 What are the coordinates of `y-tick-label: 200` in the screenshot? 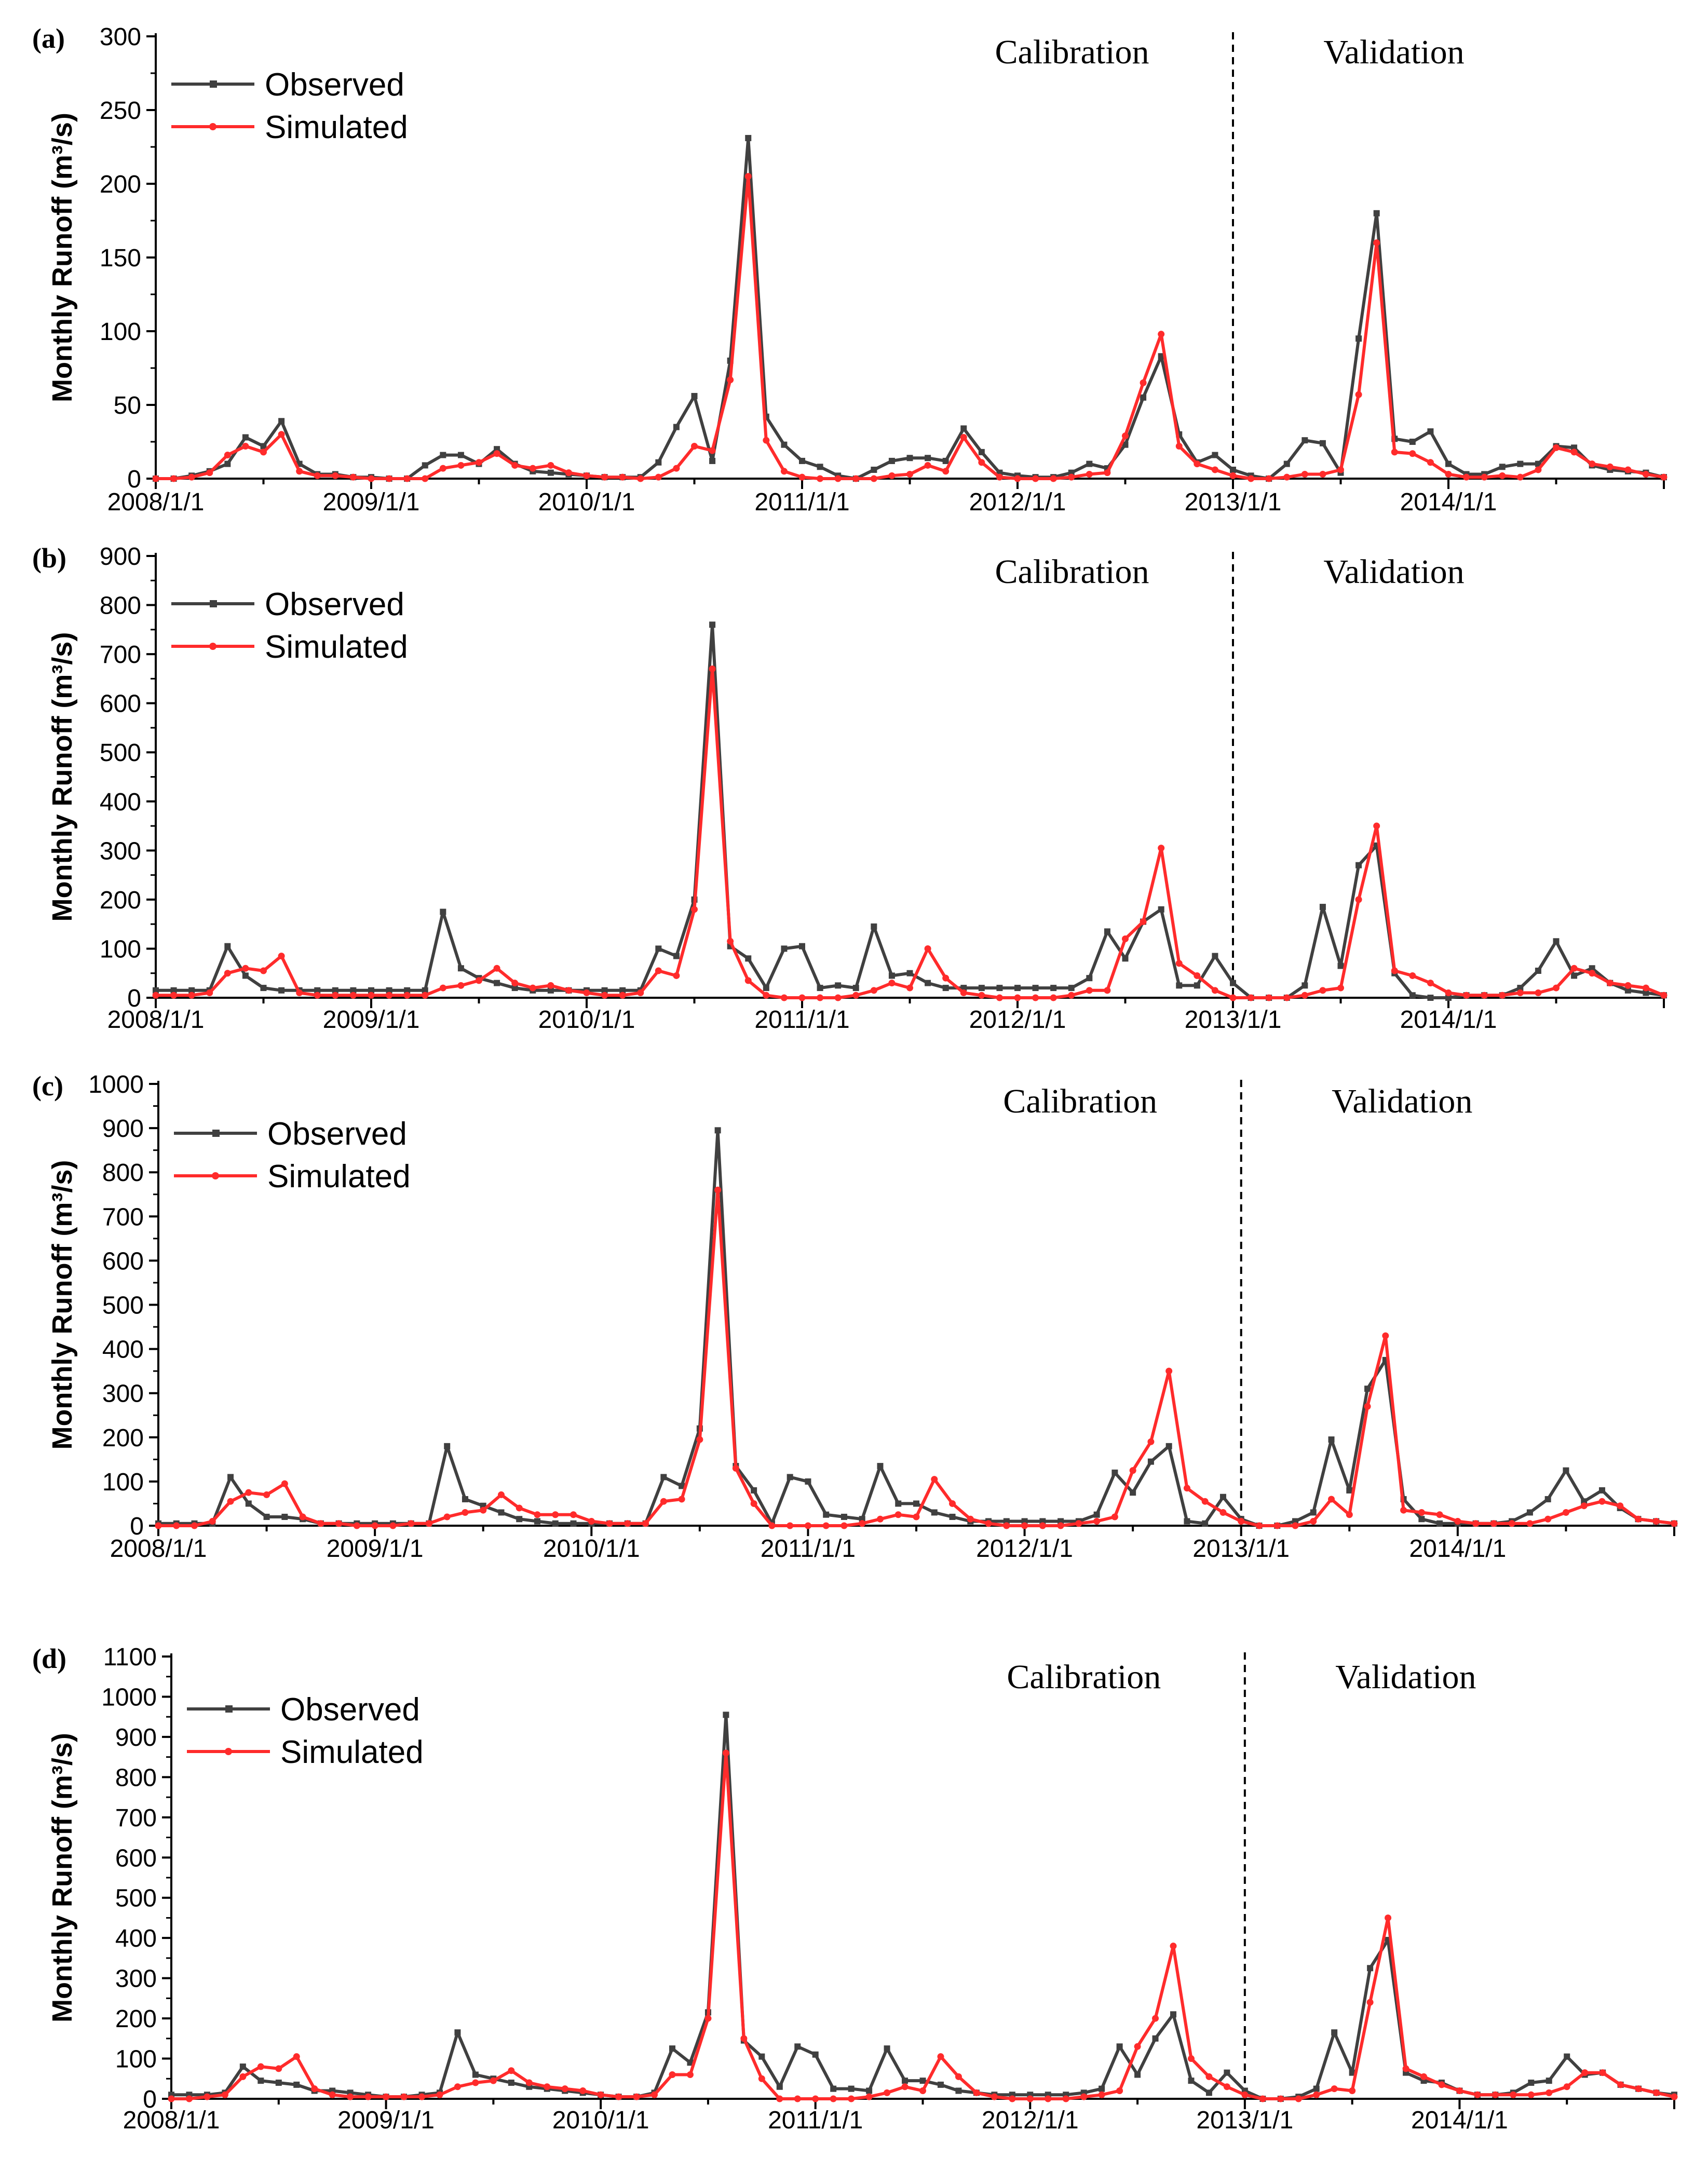 It's located at (136, 2019).